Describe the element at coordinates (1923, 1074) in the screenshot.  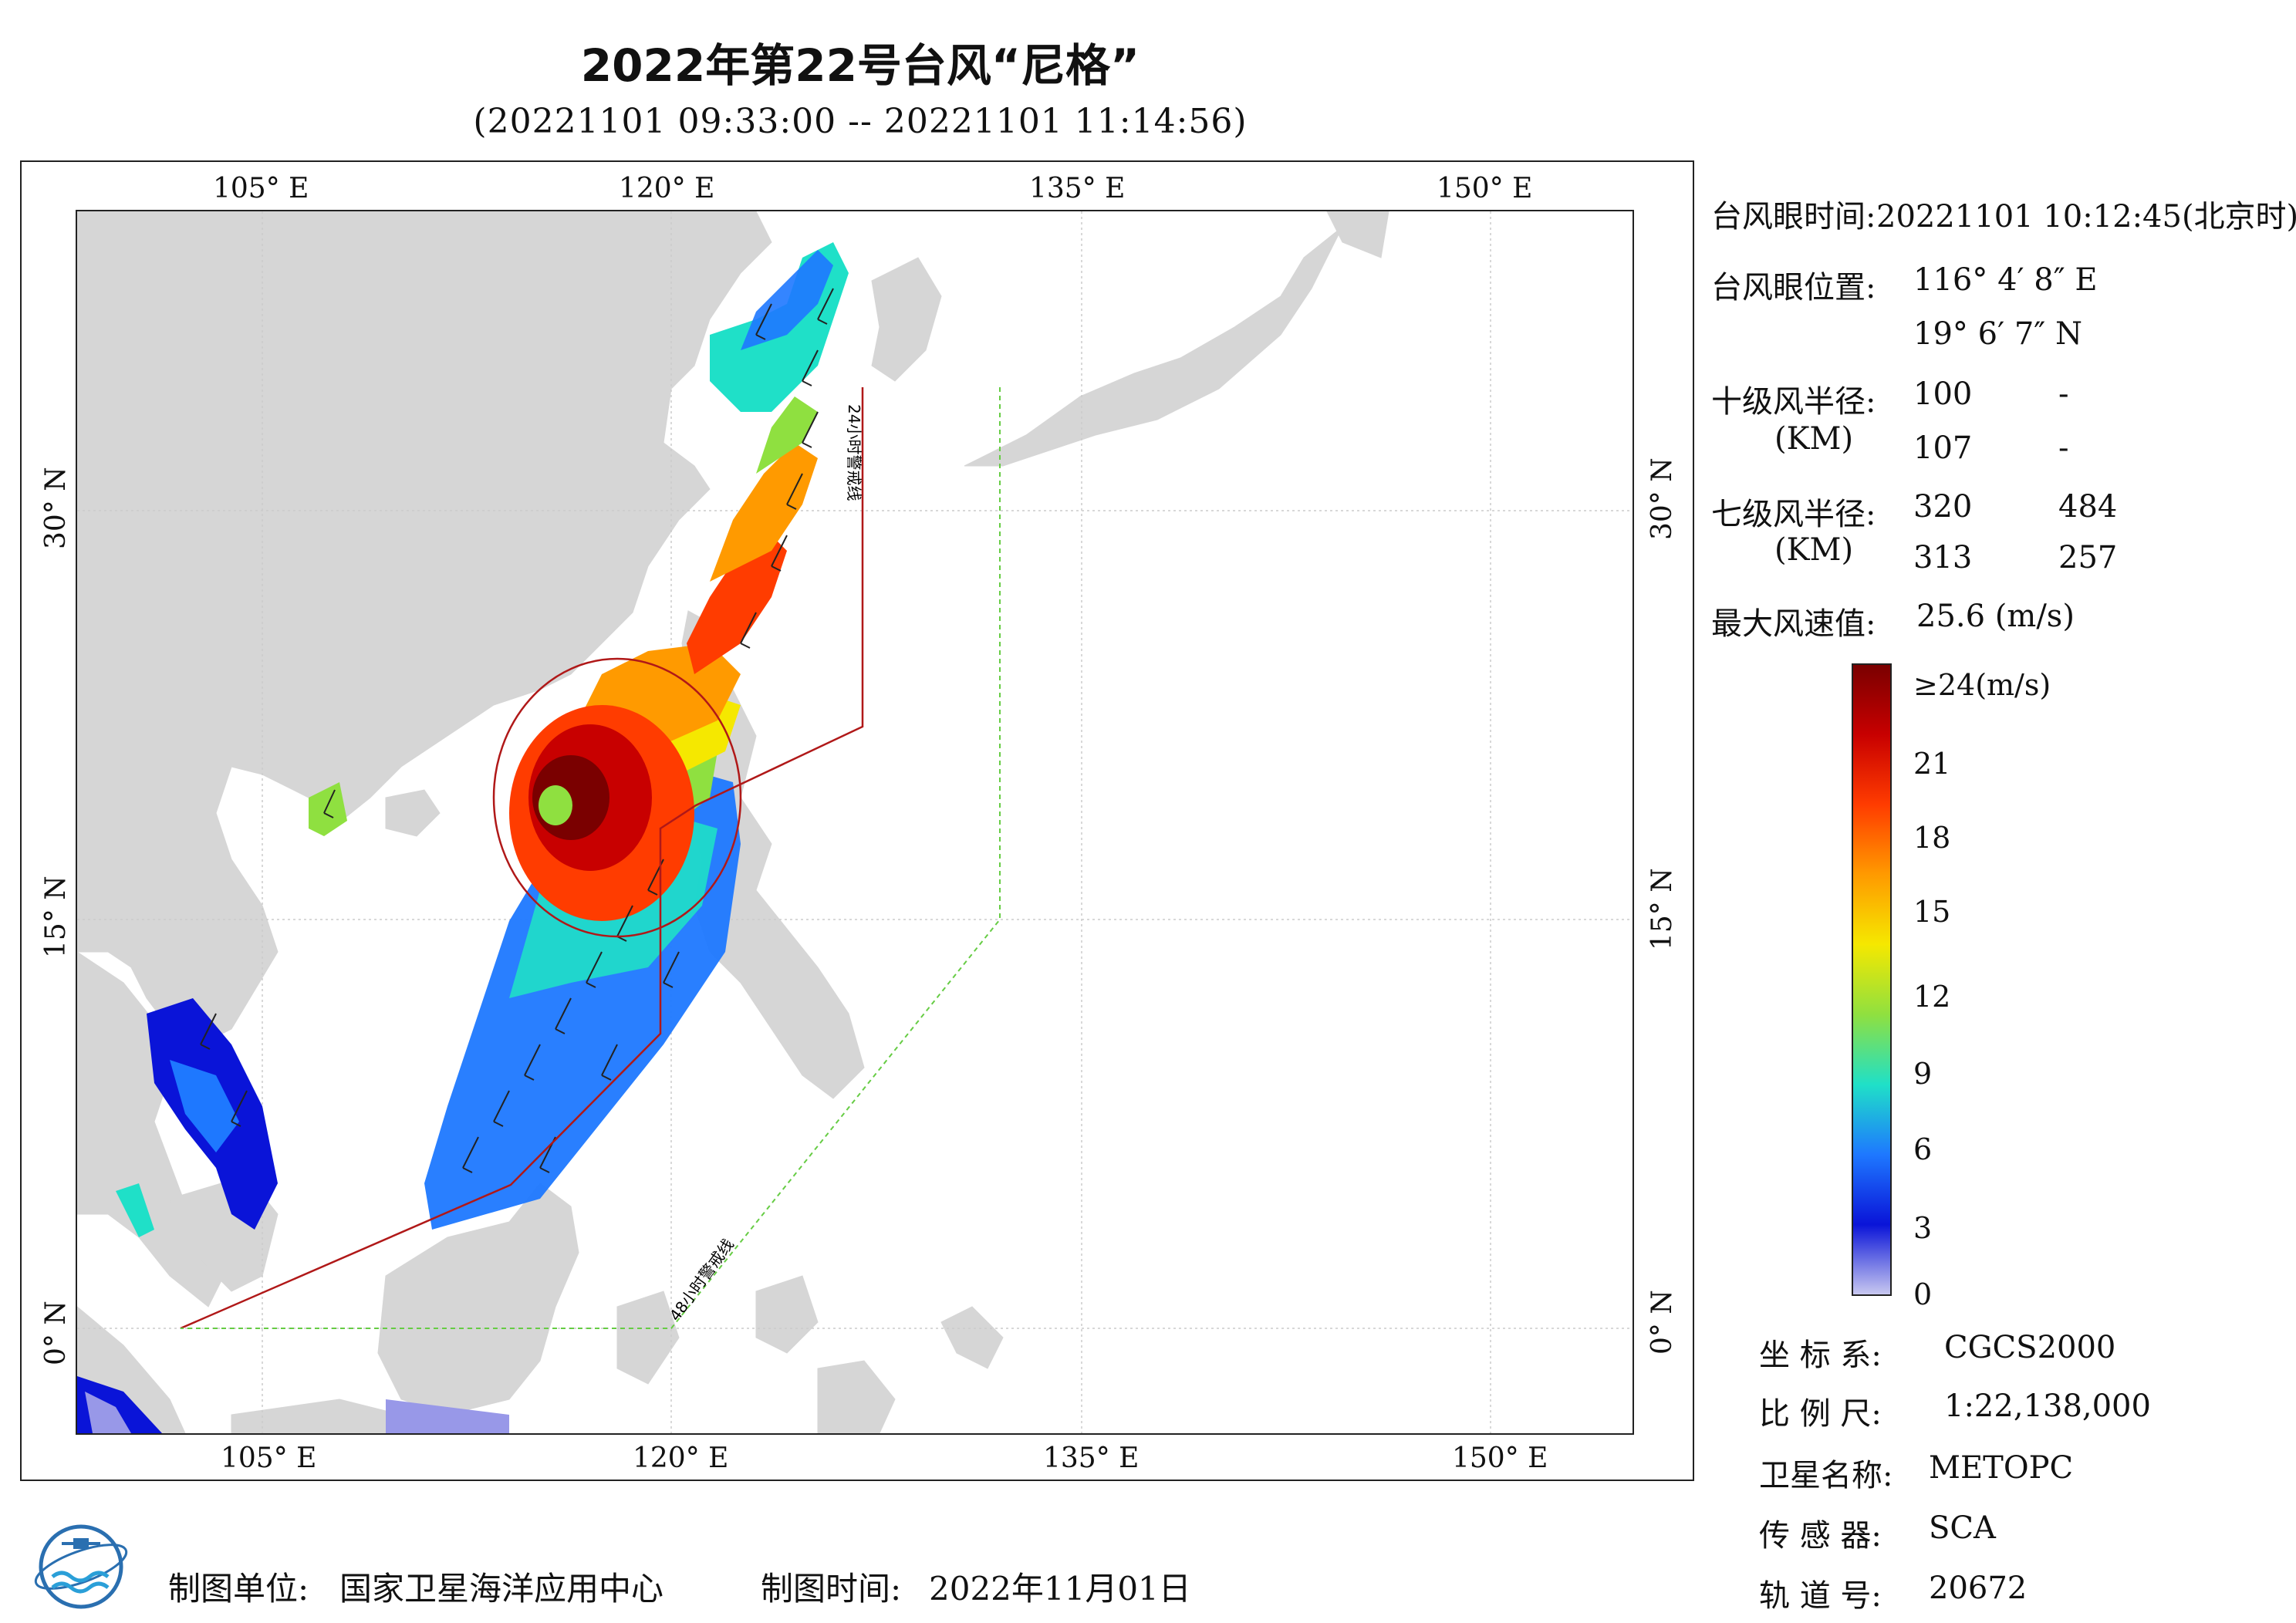
I see `colorbar-label-9: 9` at that location.